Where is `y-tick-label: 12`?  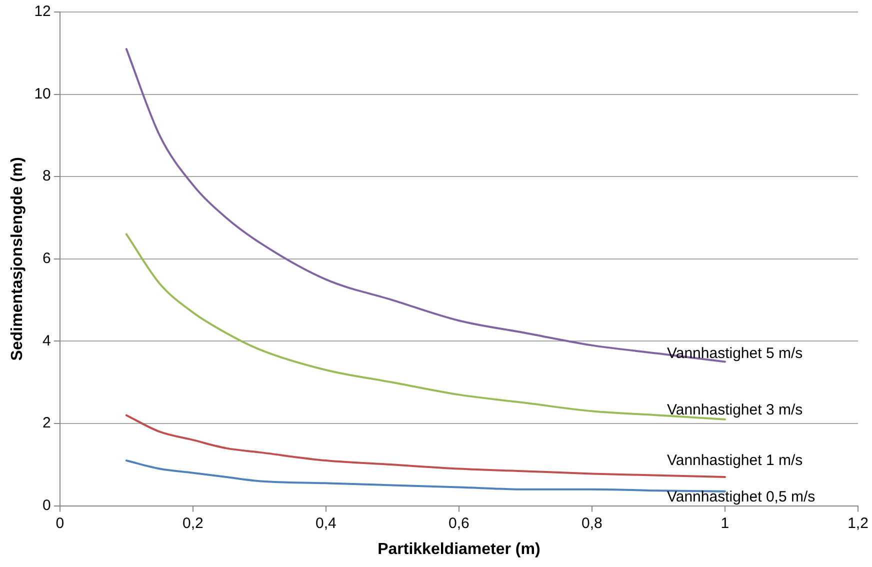
y-tick-label: 12 is located at coordinates (42, 11).